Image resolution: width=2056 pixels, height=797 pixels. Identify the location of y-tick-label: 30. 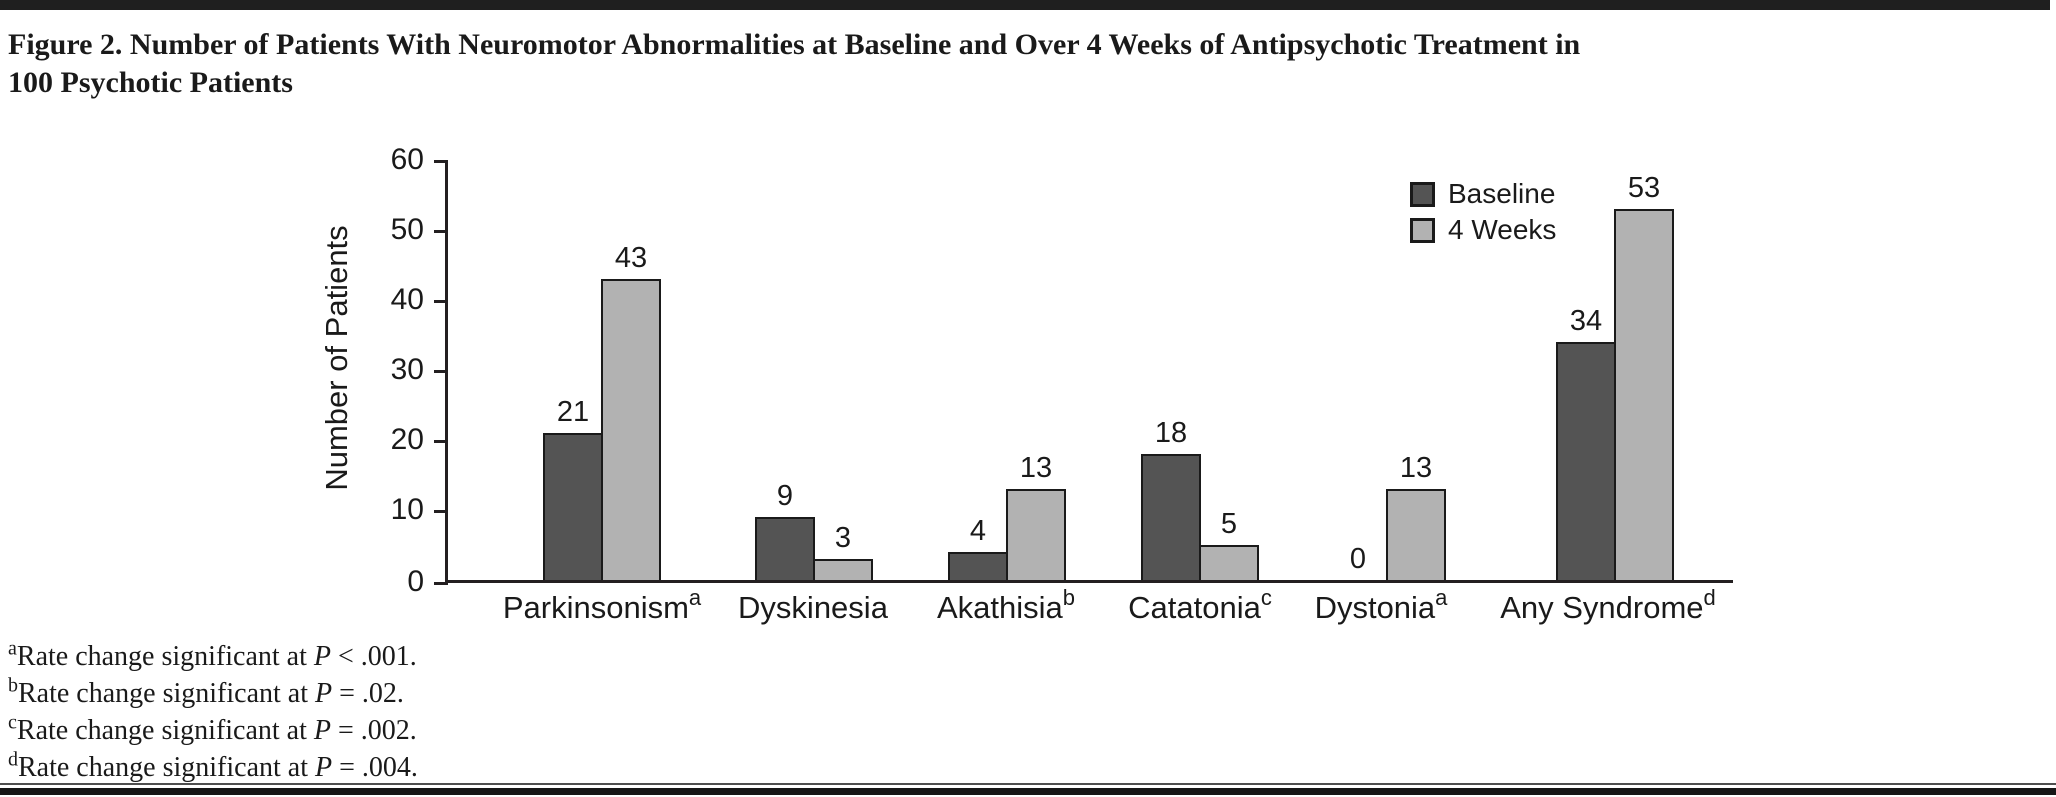
(407, 369).